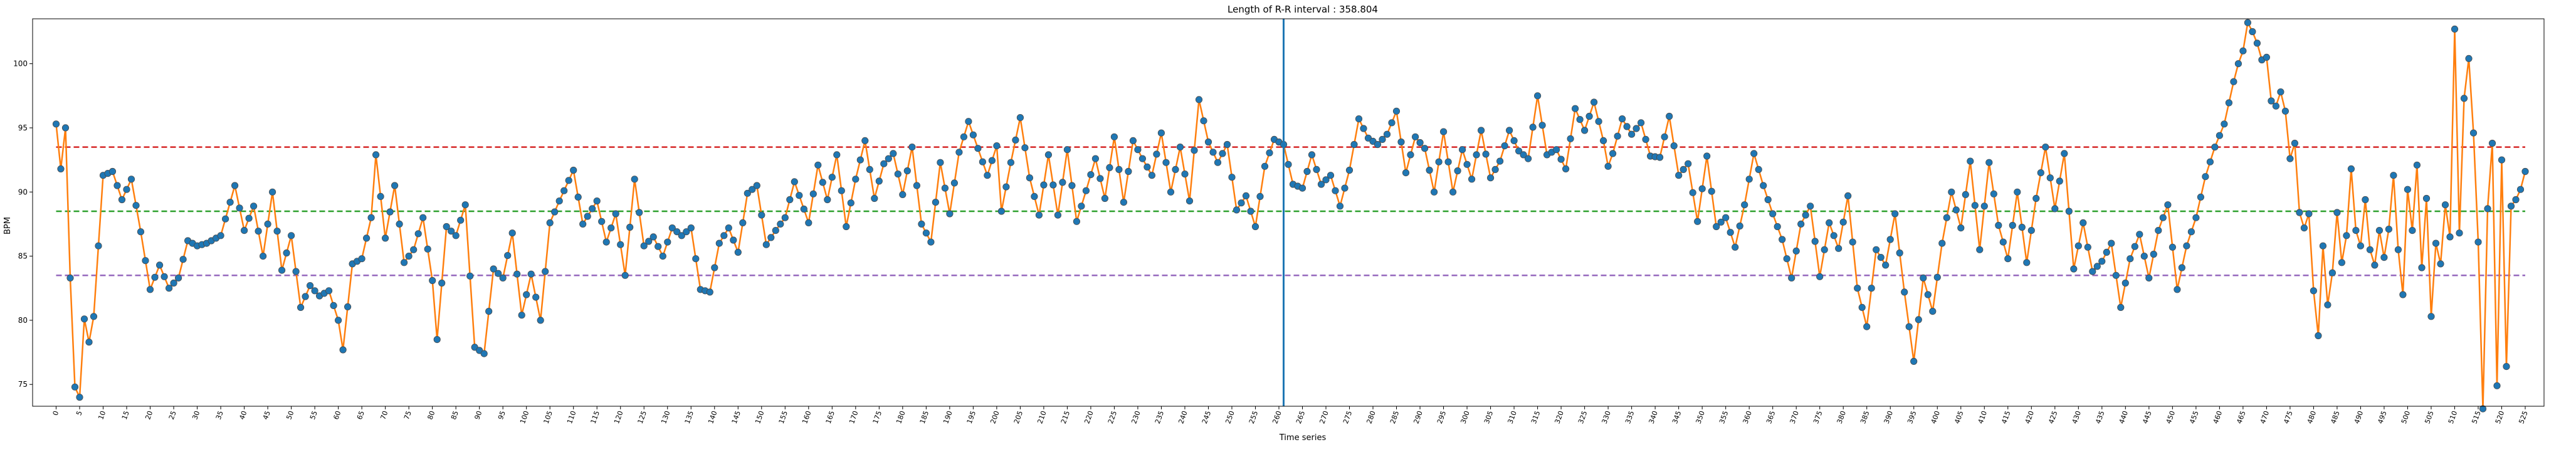 Image resolution: width=2576 pixels, height=452 pixels. Describe the element at coordinates (102, 416) in the screenshot. I see `x-tick-label: 10` at that location.